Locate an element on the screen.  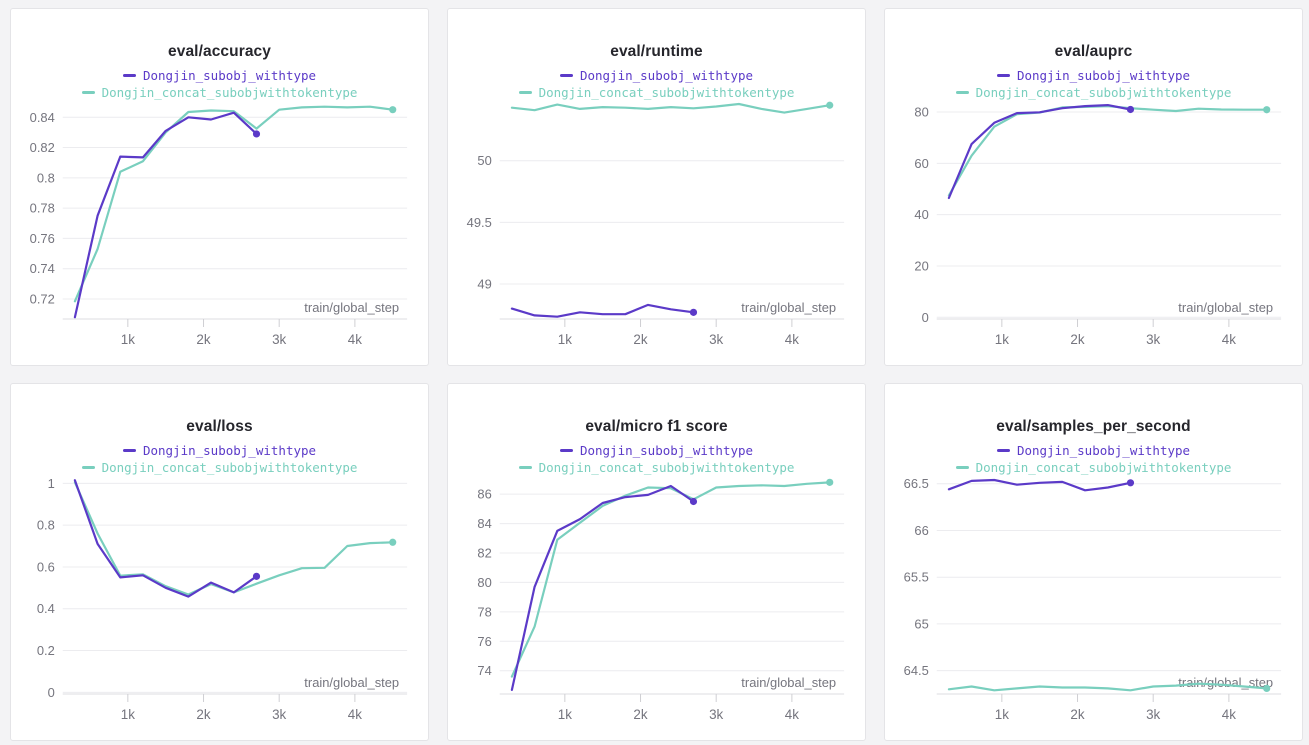
plot-area: 49 49.5 50 1k 2k 3k 4k train/global_step is located at coordinates (656, 224).